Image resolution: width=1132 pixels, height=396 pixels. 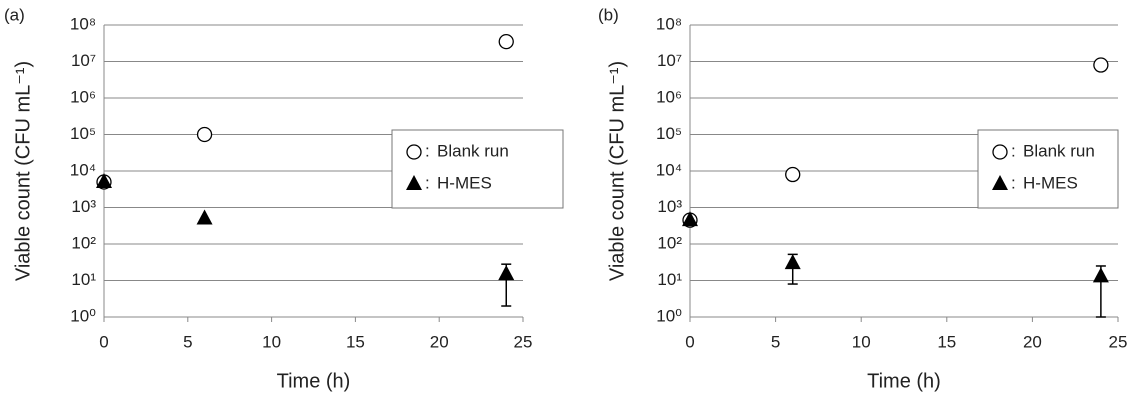 What do you see at coordinates (14, 14) in the screenshot?
I see `panel-label: (a)` at bounding box center [14, 14].